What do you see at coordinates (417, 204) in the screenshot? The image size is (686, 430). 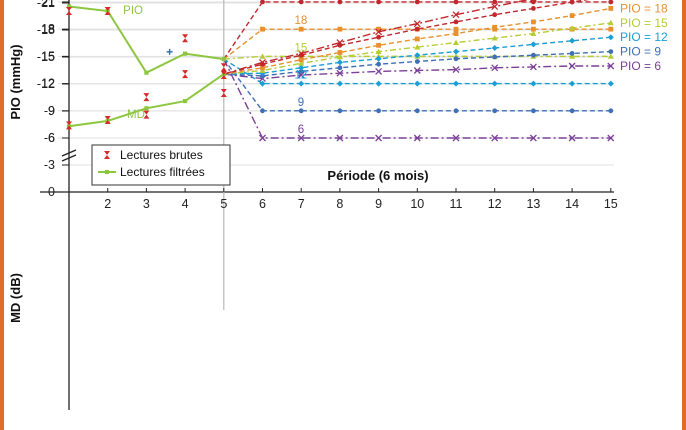 I see `x-tick-label: 10` at bounding box center [417, 204].